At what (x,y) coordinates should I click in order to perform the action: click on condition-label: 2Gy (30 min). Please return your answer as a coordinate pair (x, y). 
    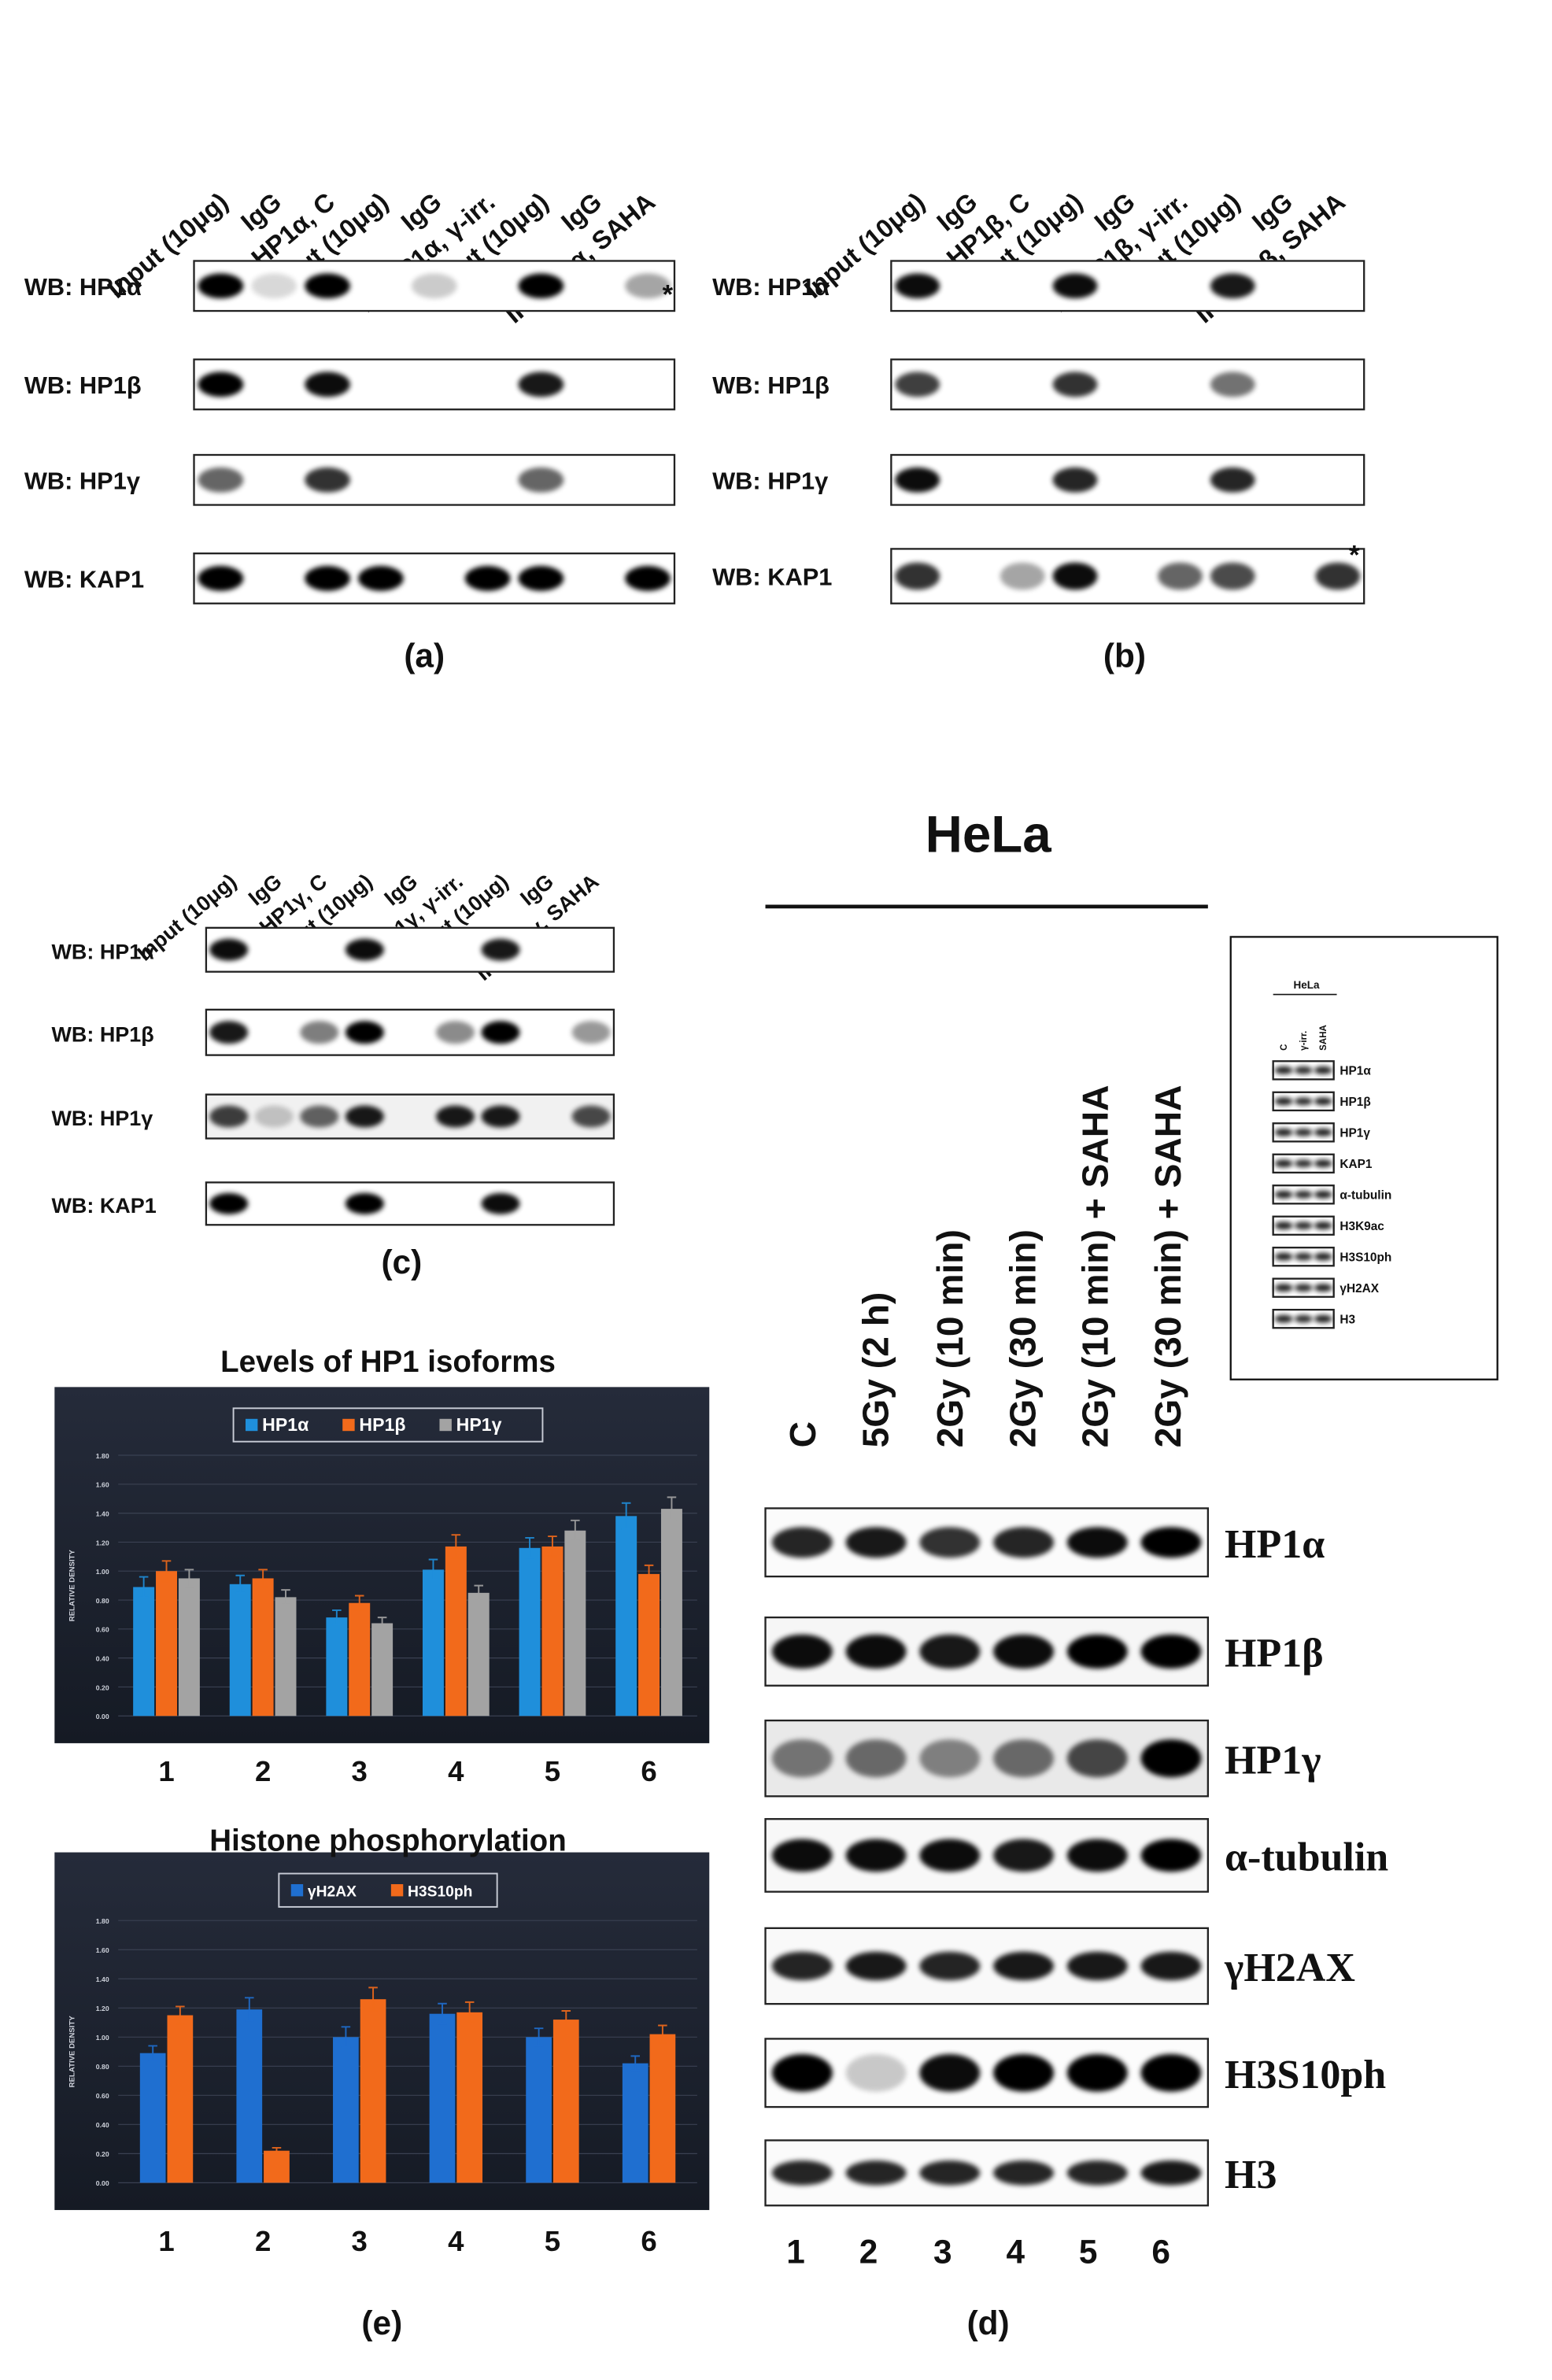
    Looking at the image, I should click on (1023, 1338).